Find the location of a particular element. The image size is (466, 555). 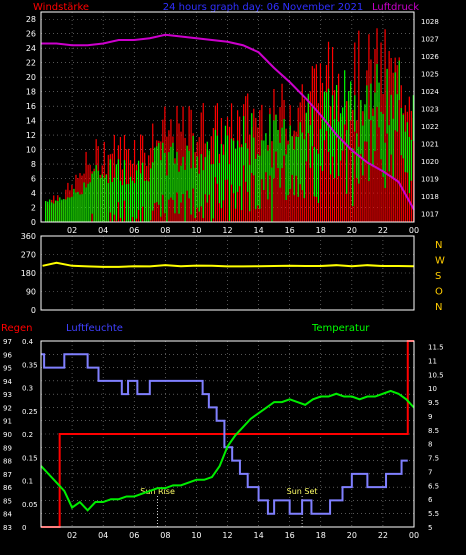

rain-tick-label: 0.15 is located at coordinates (30, 458).